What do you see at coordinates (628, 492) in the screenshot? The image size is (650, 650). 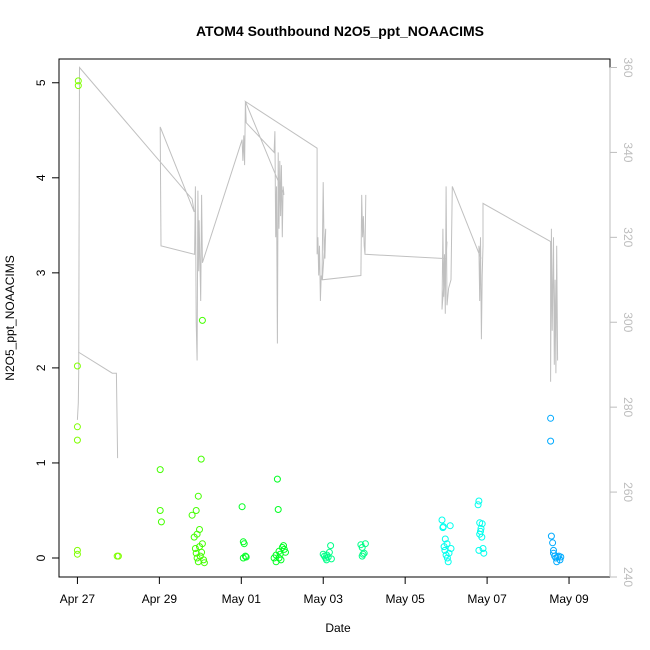 I see `y2-tick-label: 260` at bounding box center [628, 492].